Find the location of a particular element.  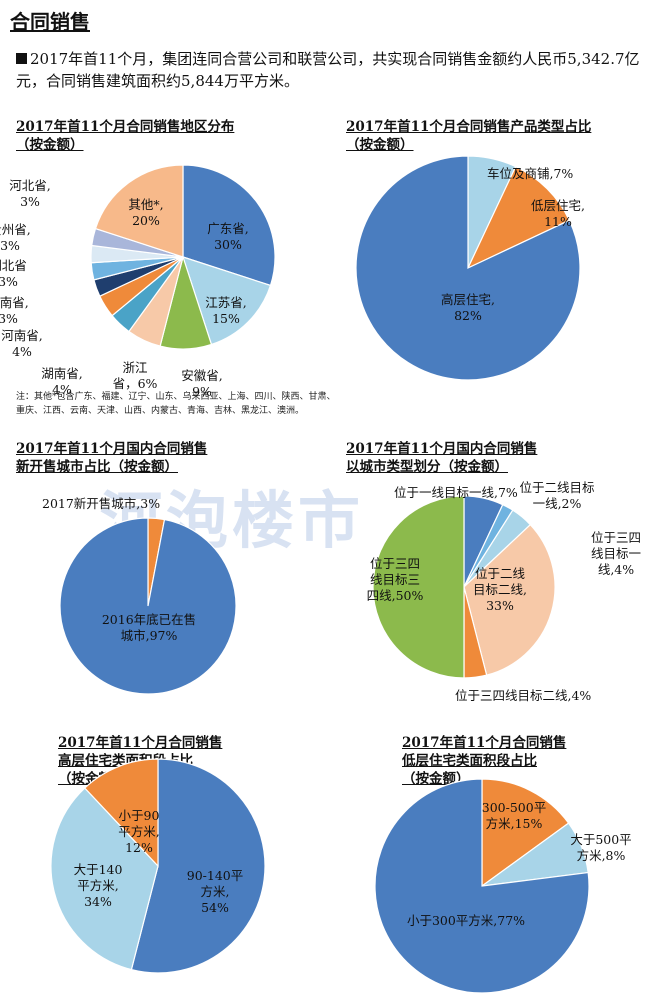

slice-label: 小于300平方米,77% is located at coordinates (466, 921).